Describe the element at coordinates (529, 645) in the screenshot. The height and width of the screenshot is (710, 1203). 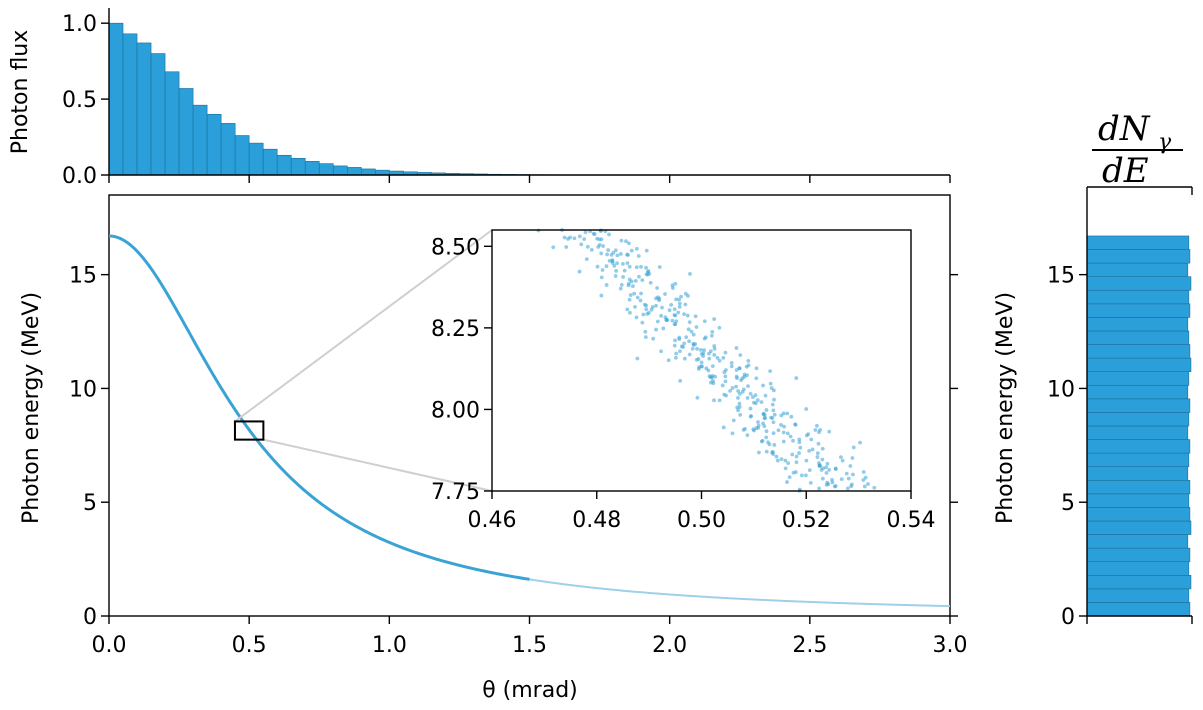
I see `main-x-tick-label: 1.5` at that location.